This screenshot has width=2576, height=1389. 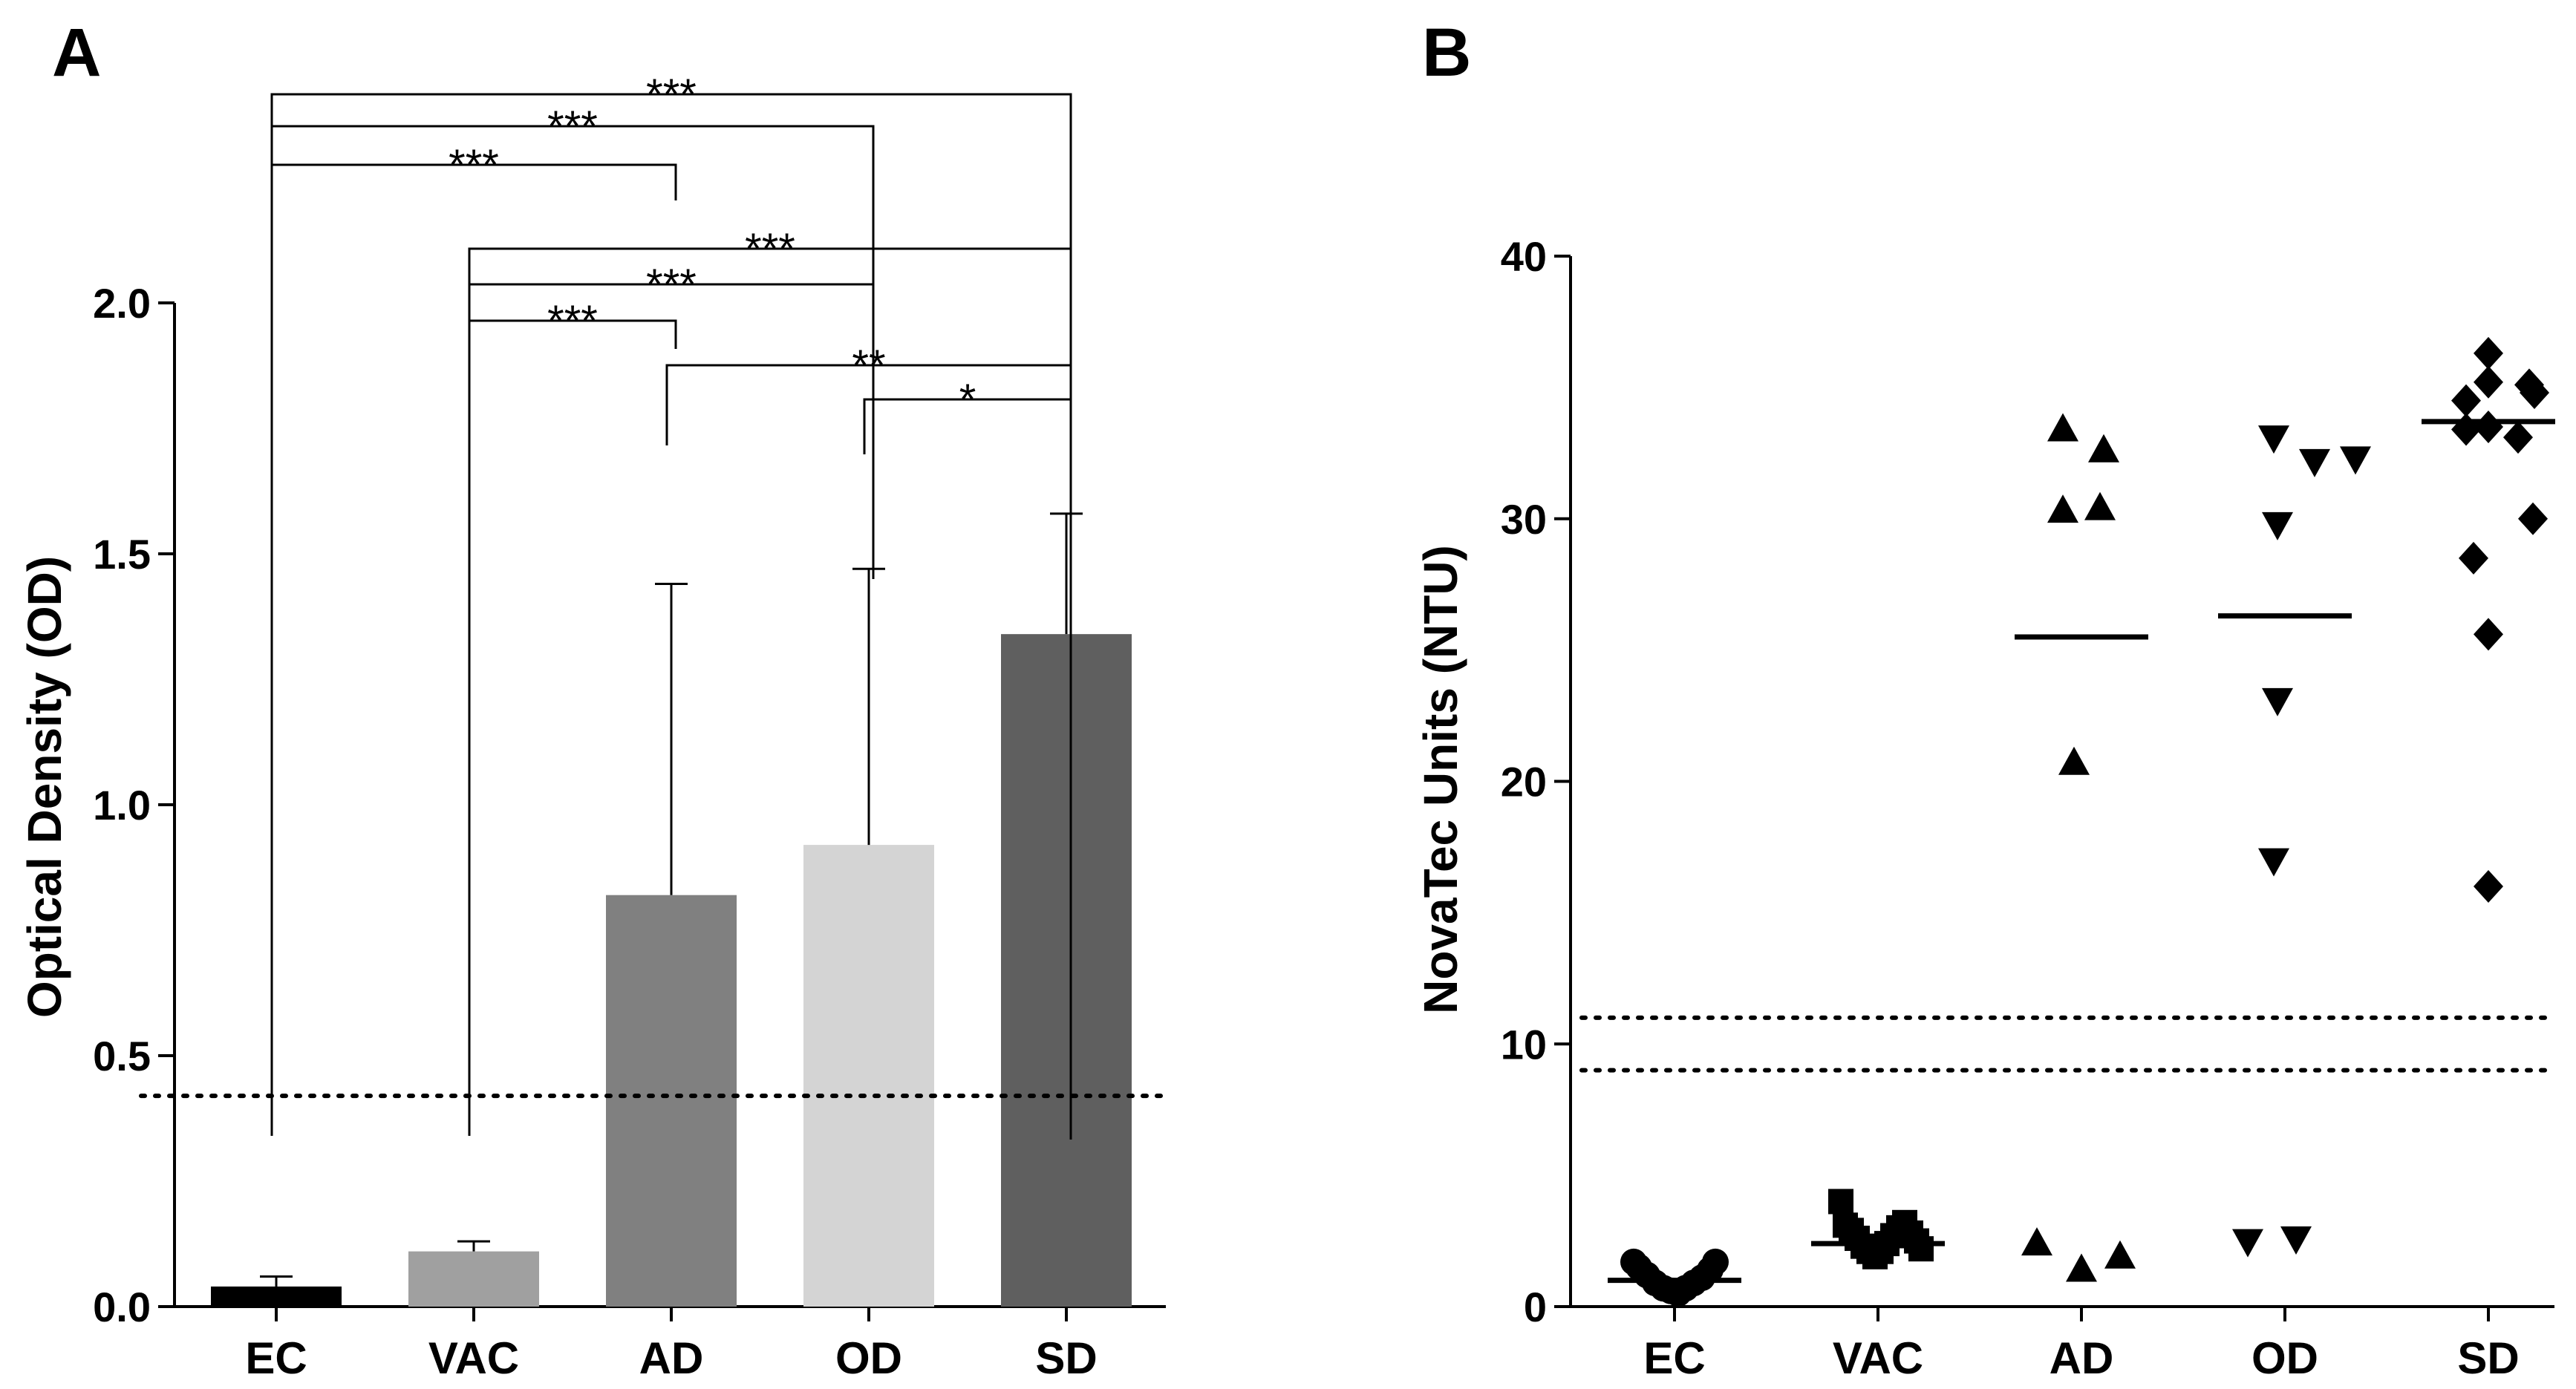 What do you see at coordinates (1524, 782) in the screenshot?
I see `y-tick-label-b: 20` at bounding box center [1524, 782].